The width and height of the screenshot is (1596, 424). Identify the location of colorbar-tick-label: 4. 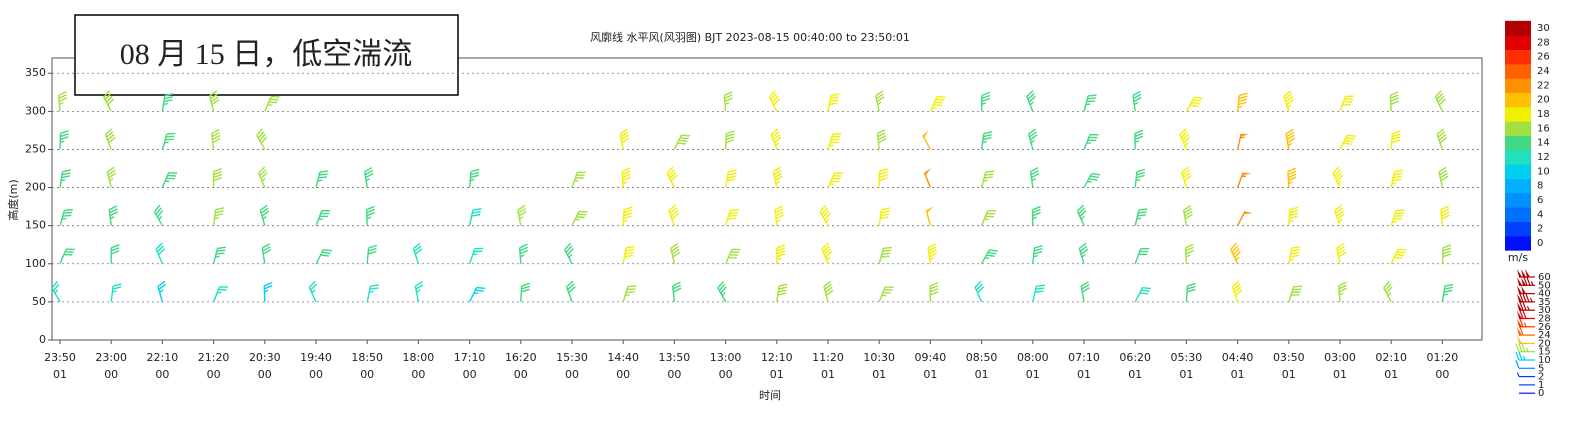
(1540, 214).